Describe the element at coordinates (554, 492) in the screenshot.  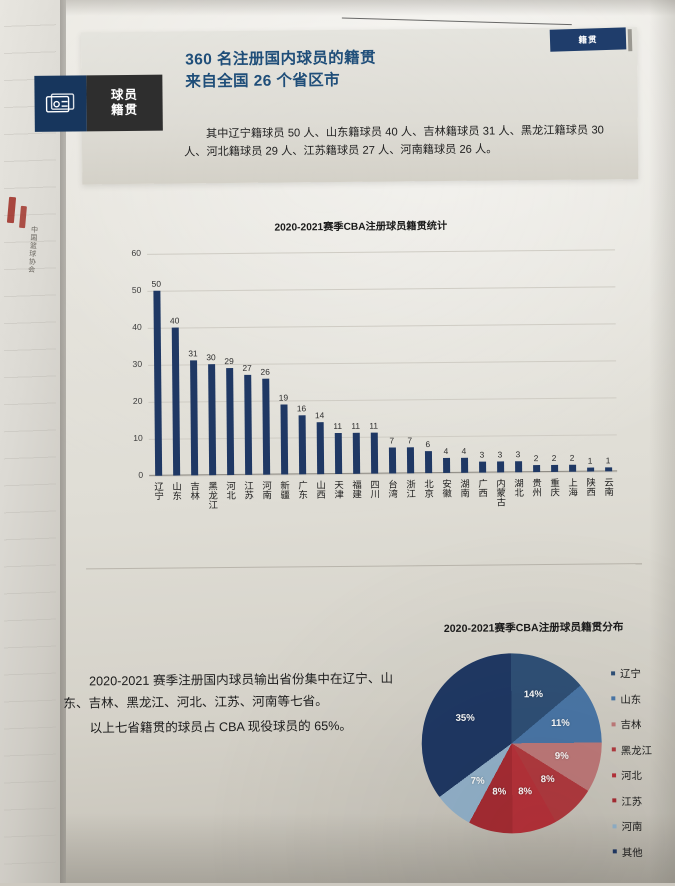
I see `x-label-cell: 重庆` at that location.